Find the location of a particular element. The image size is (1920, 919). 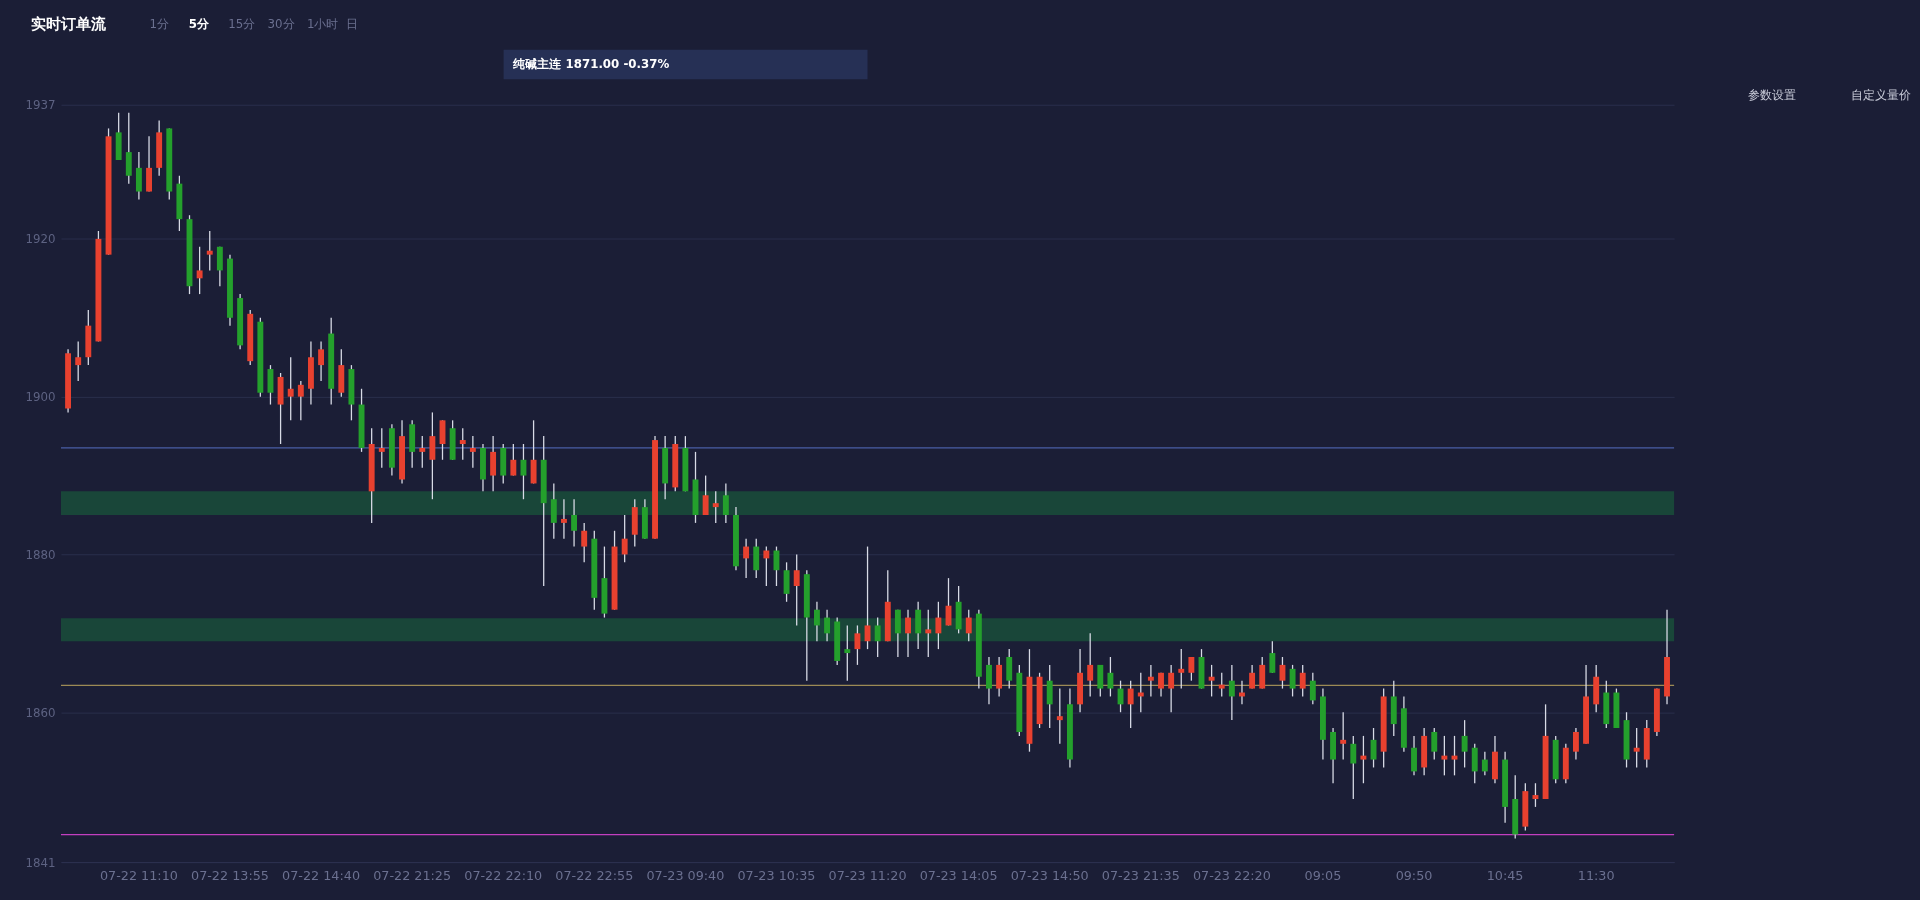

x-tick-label: 07-23 11:20 is located at coordinates (867, 876).